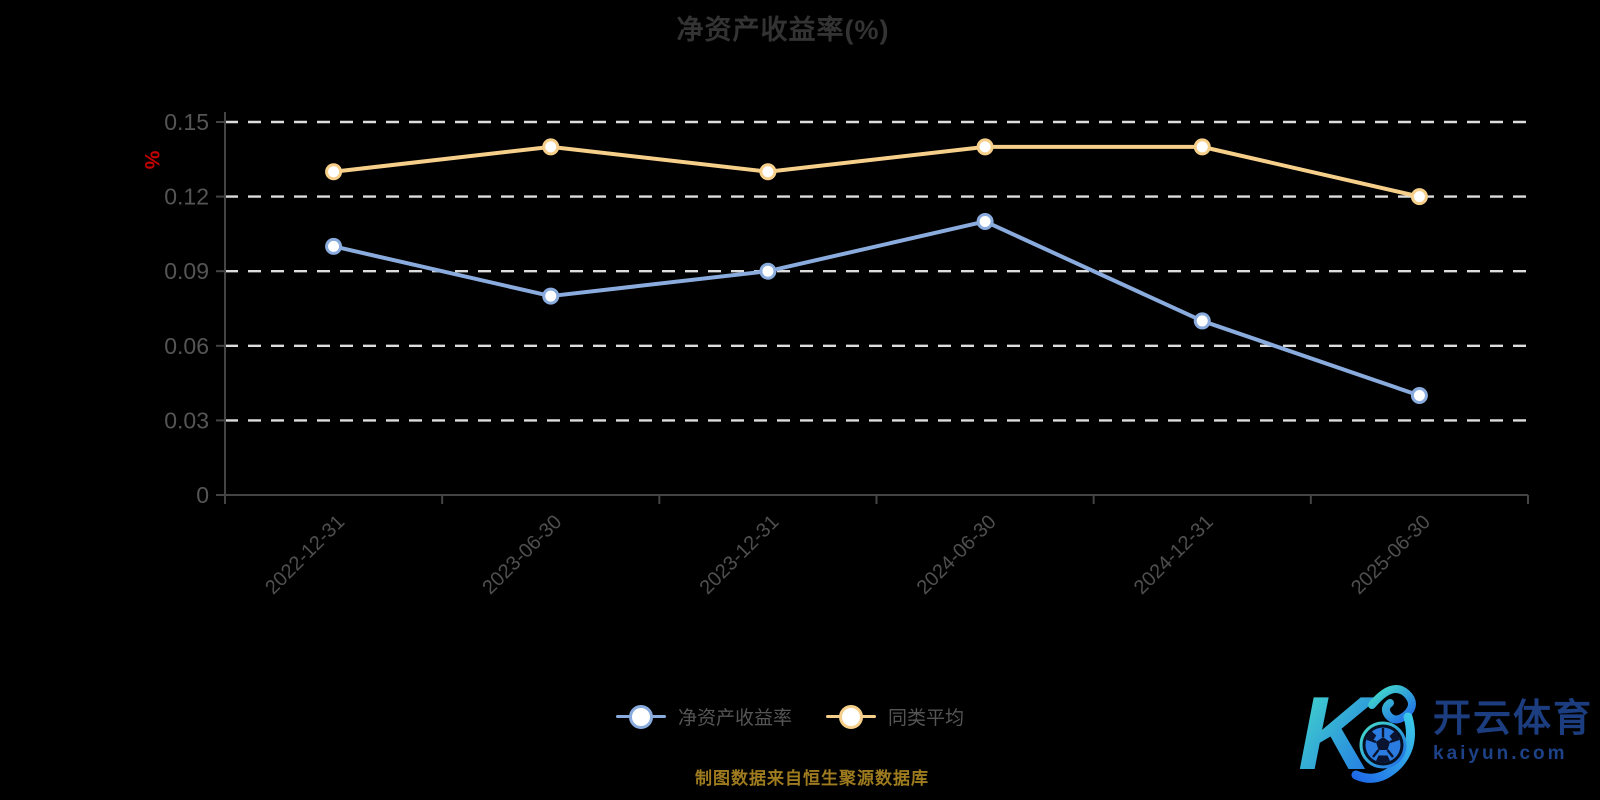 The image size is (1600, 800). What do you see at coordinates (851, 717) in the screenshot?
I see `legend-marker-peer-average-icon` at bounding box center [851, 717].